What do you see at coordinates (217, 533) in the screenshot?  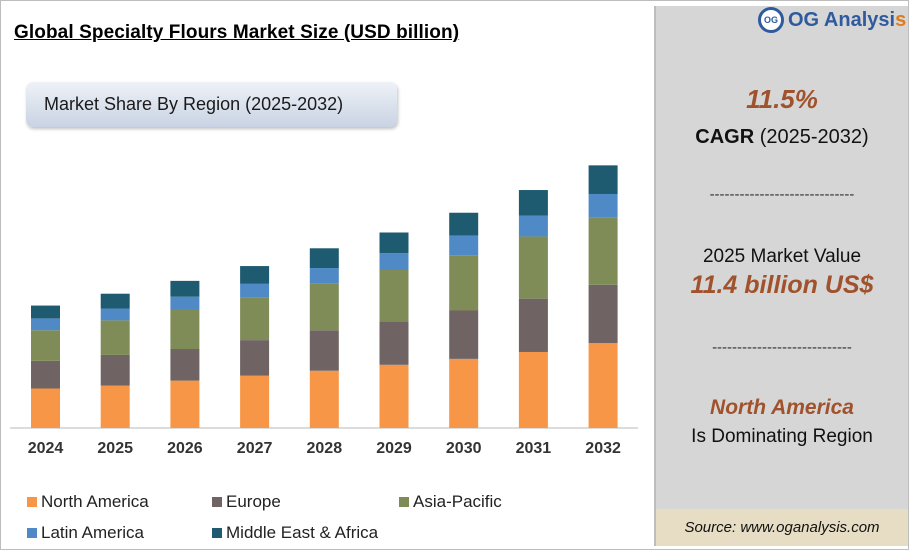 I see `legend-swatch-middle-east-africa` at bounding box center [217, 533].